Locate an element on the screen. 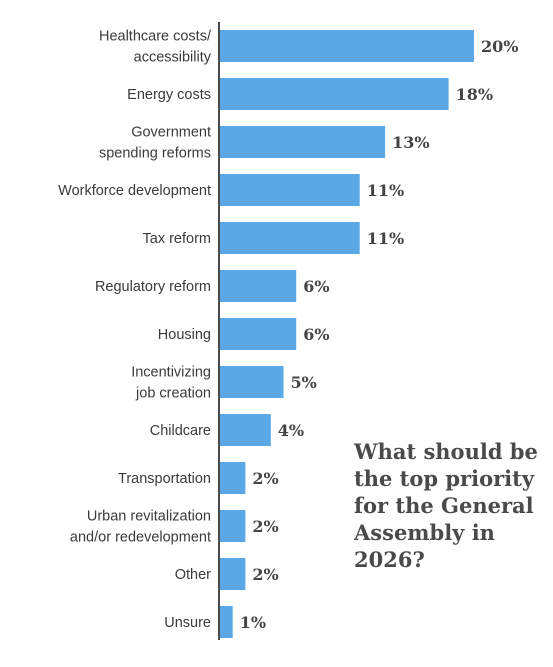 The image size is (553, 667). category-label-2: Government spending reforms is located at coordinates (155, 143).